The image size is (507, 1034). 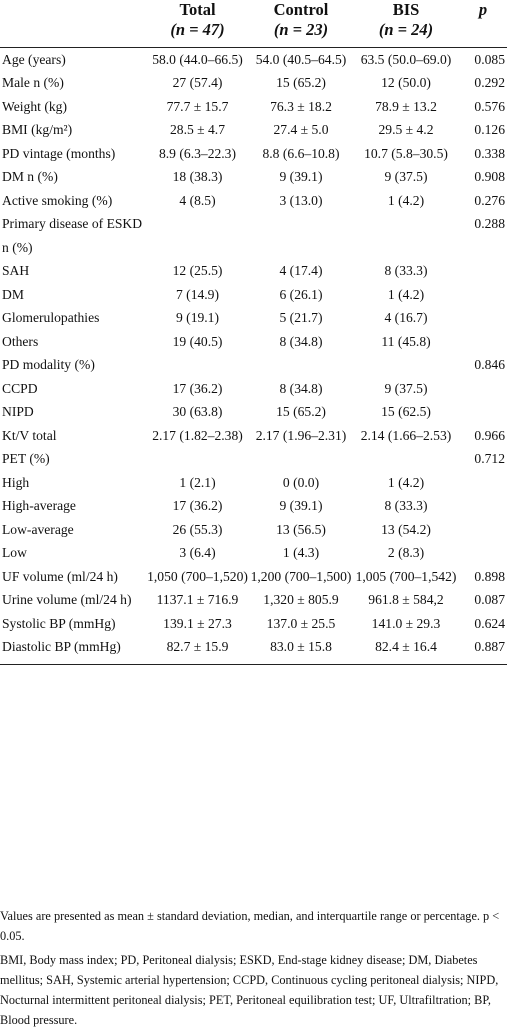 What do you see at coordinates (301, 576) in the screenshot?
I see `cell-control: 1,200 (700–1,500)` at bounding box center [301, 576].